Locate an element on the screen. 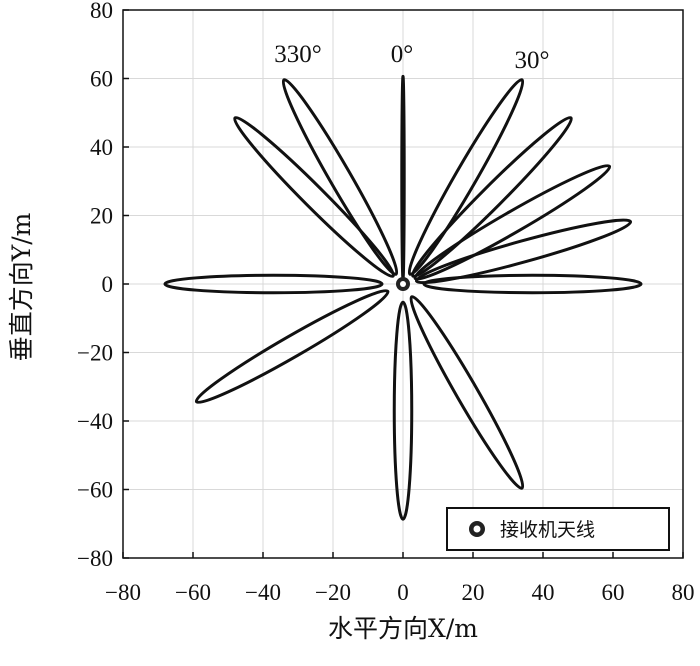 This screenshot has width=700, height=666. y-tick-label: −80 is located at coordinates (95, 558).